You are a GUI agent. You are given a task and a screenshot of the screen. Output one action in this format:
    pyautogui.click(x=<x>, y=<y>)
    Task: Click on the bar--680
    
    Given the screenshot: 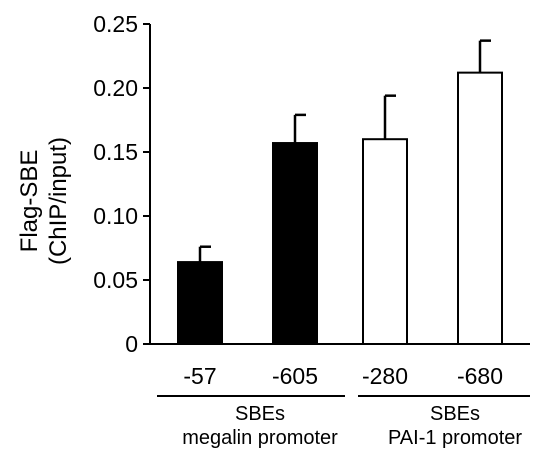 What is the action you would take?
    pyautogui.click(x=480, y=208)
    